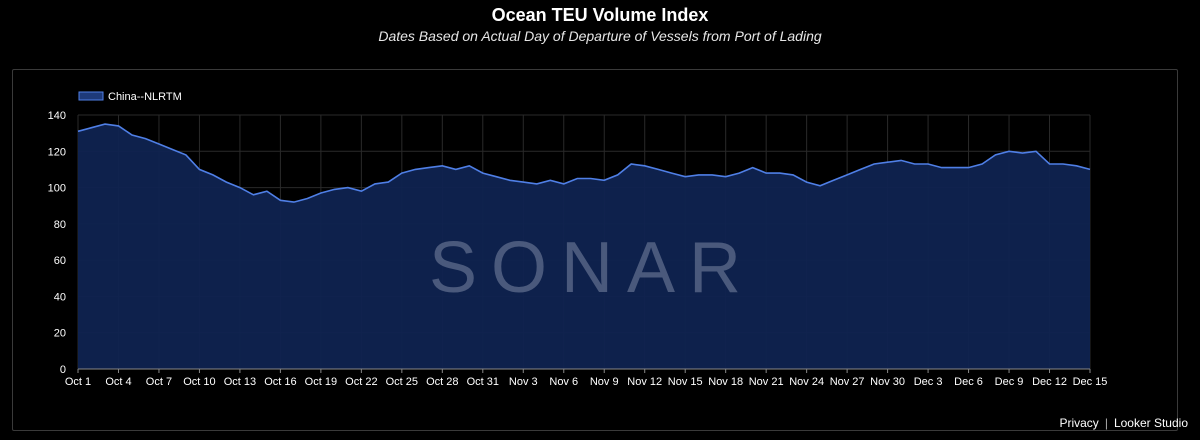 This screenshot has height=440, width=1200. I want to click on x-tick-label: Oct 22, so click(361, 382).